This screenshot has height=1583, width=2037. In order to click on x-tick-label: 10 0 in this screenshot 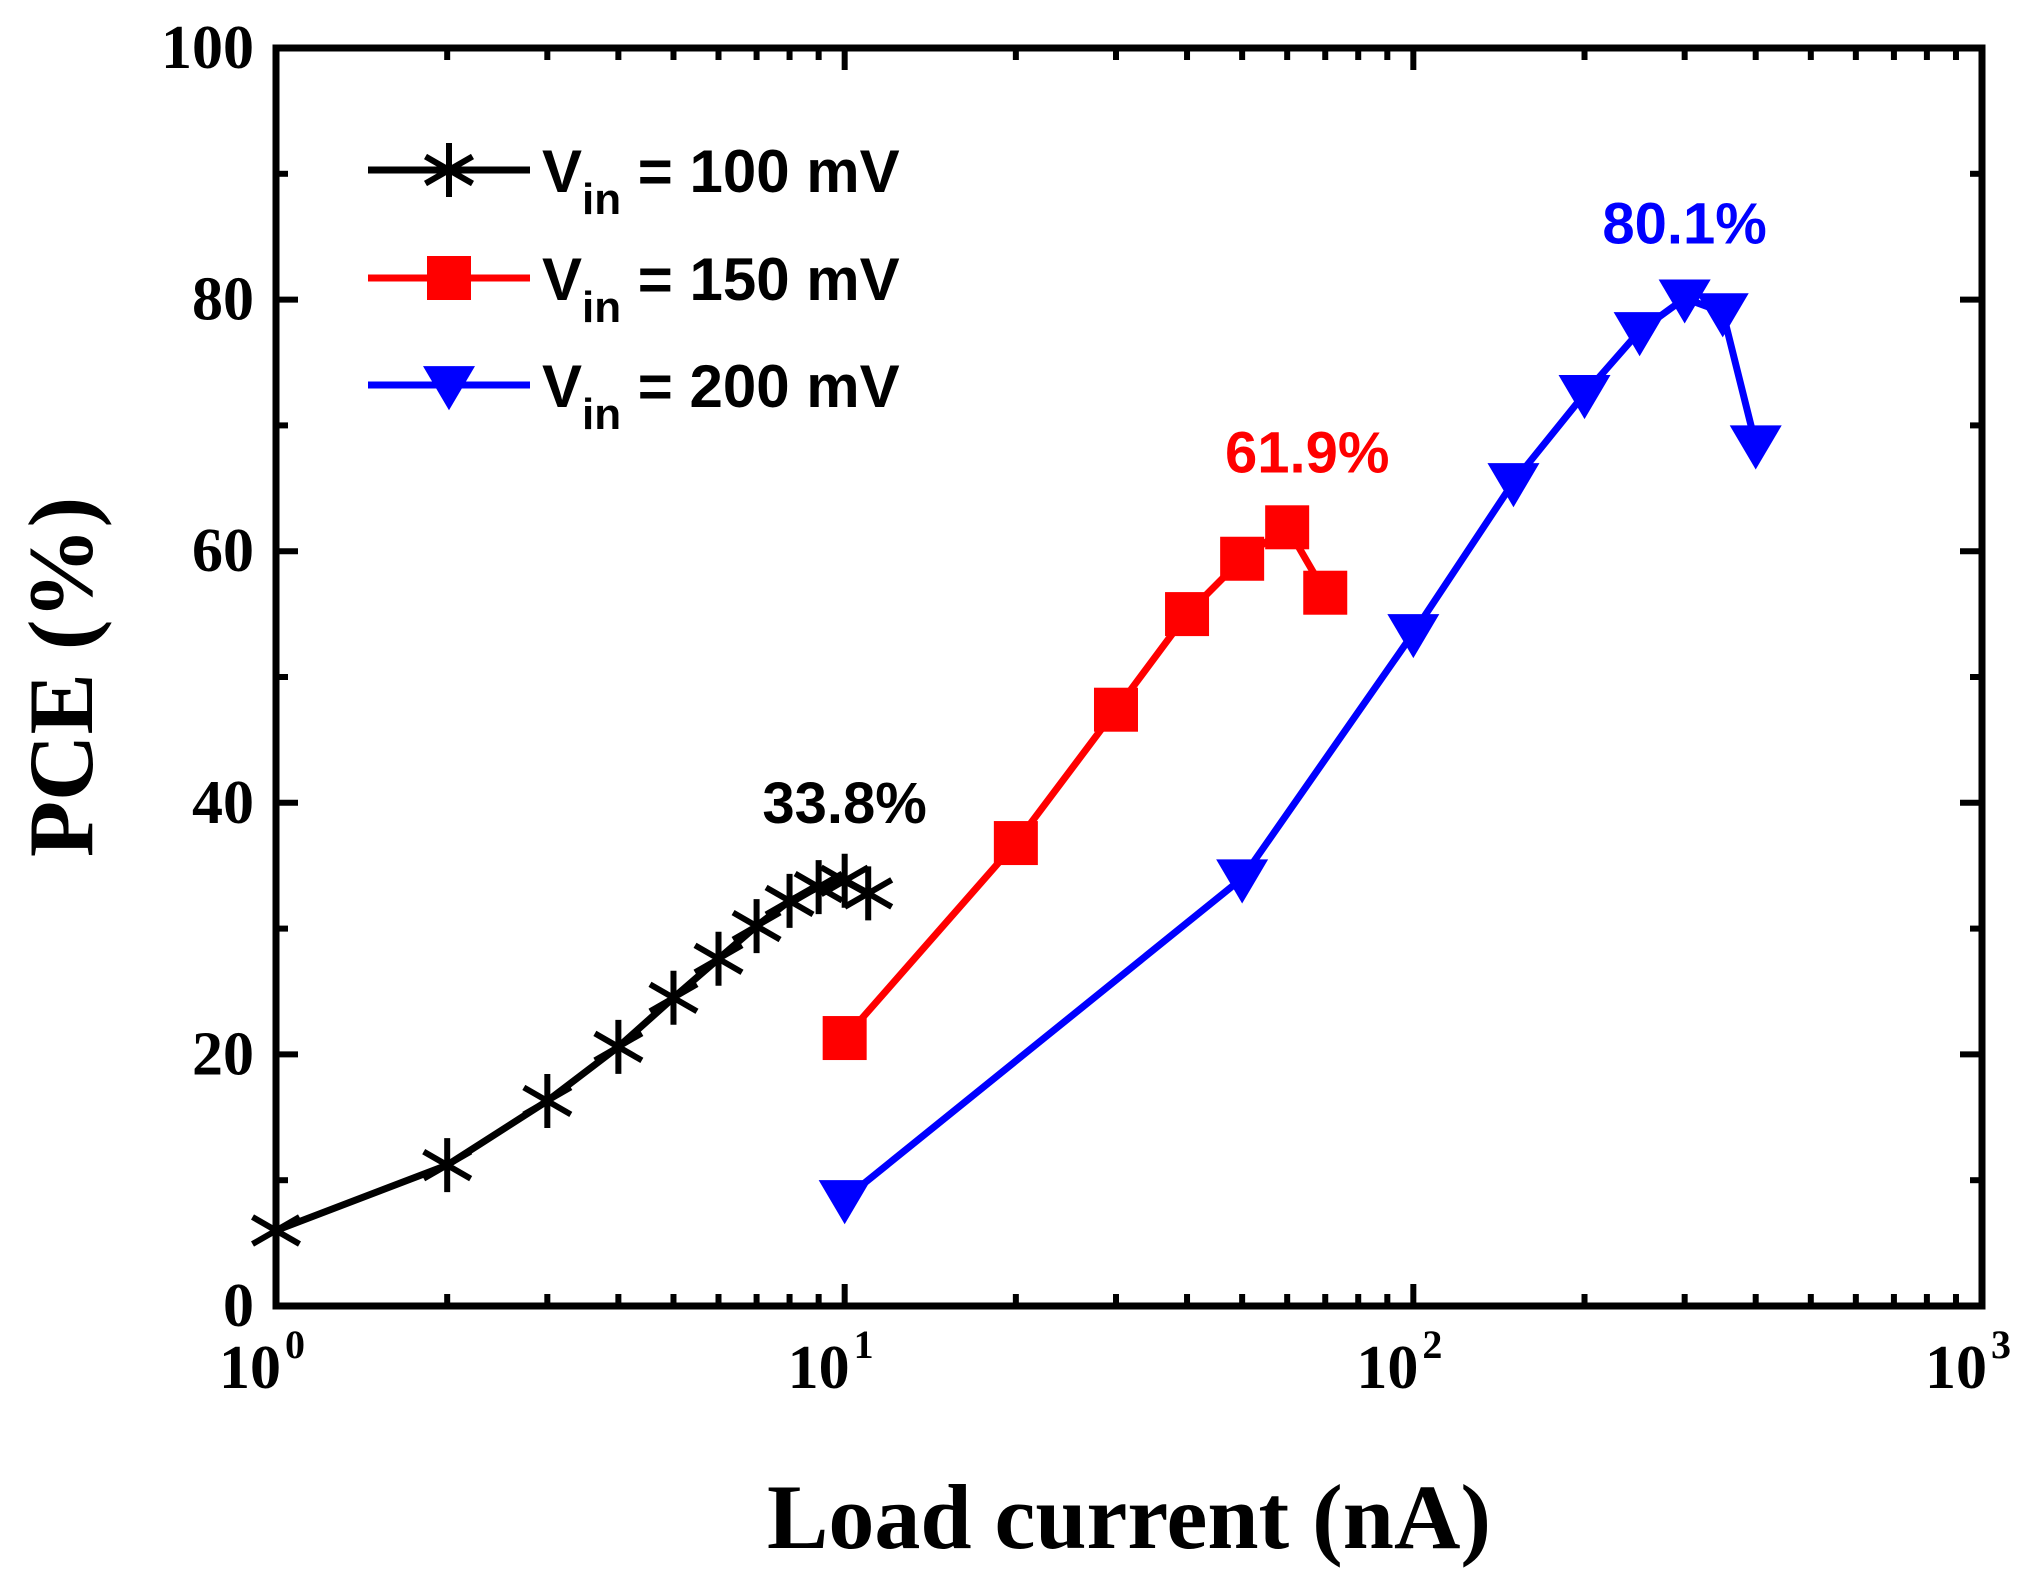, I will do `click(262, 1362)`.